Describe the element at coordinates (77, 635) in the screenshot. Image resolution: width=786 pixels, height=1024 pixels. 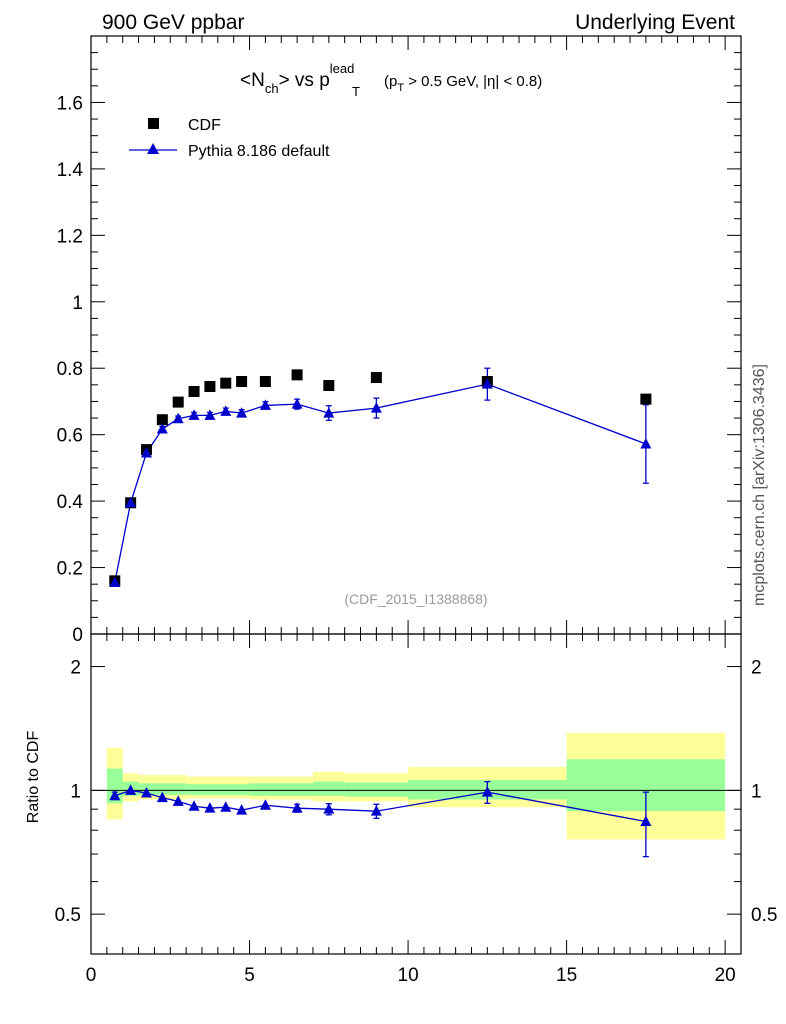
I see `main-y-tick-label: 0` at that location.